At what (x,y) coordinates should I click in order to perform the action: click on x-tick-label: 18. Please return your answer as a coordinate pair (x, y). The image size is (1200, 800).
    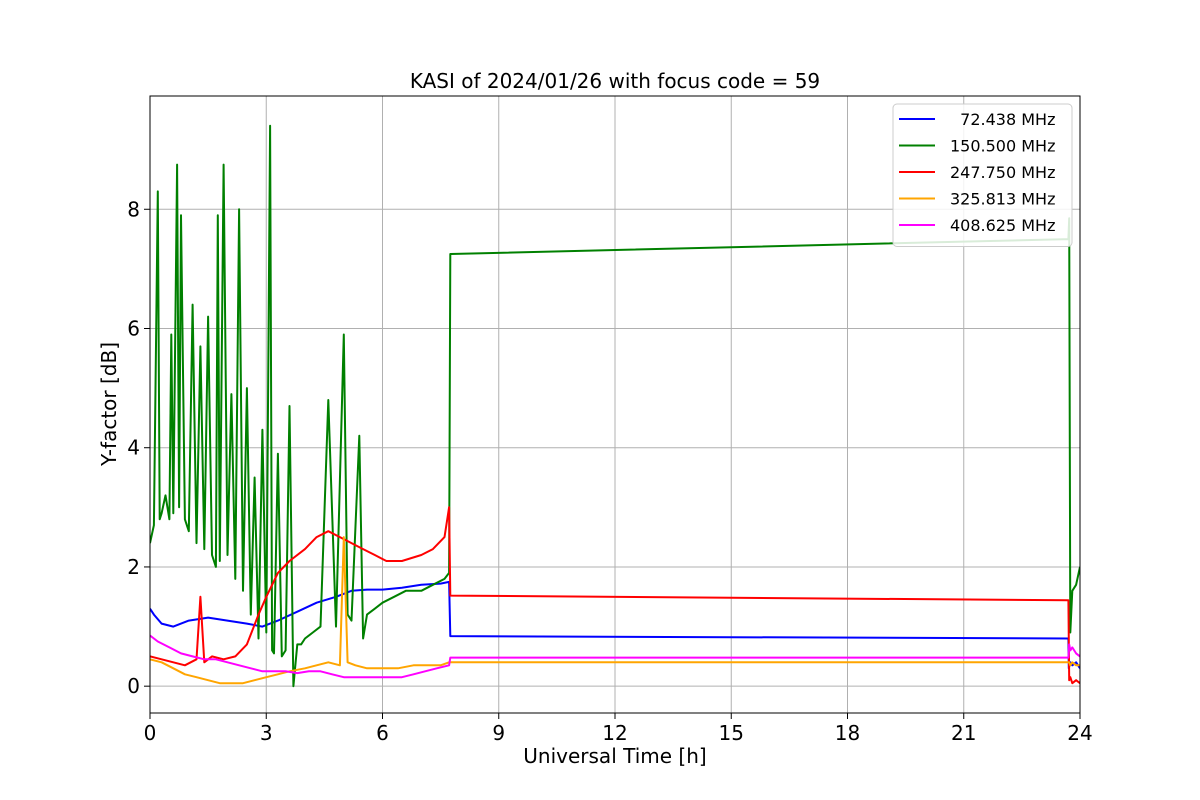
    Looking at the image, I should click on (847, 733).